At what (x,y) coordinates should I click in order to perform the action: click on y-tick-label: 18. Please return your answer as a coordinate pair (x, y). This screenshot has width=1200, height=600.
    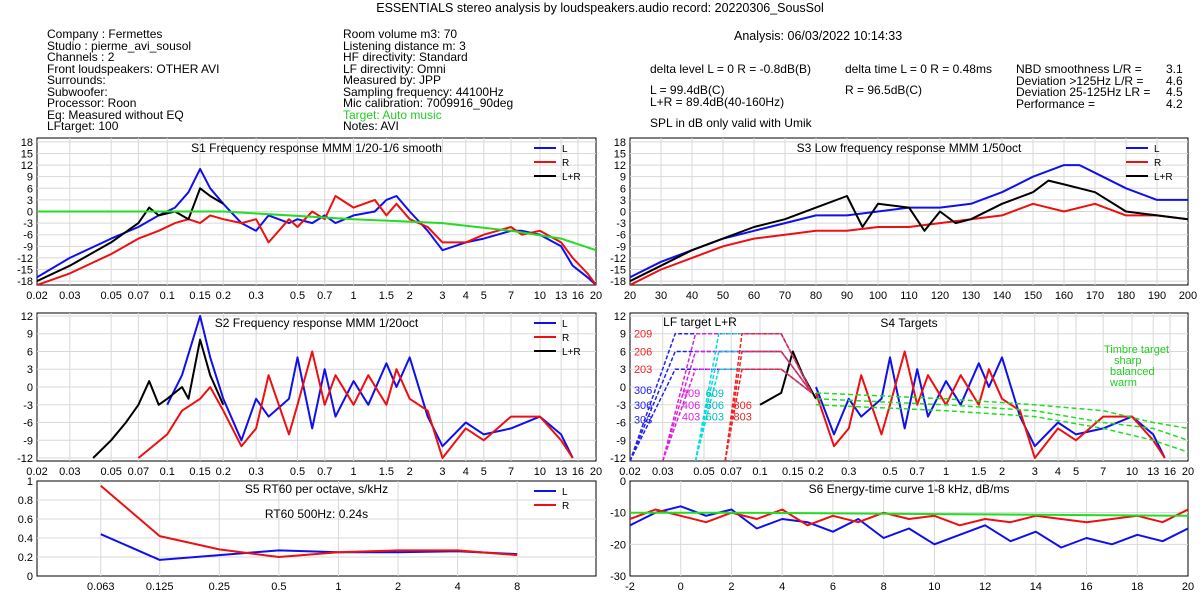
    Looking at the image, I should click on (27, 143).